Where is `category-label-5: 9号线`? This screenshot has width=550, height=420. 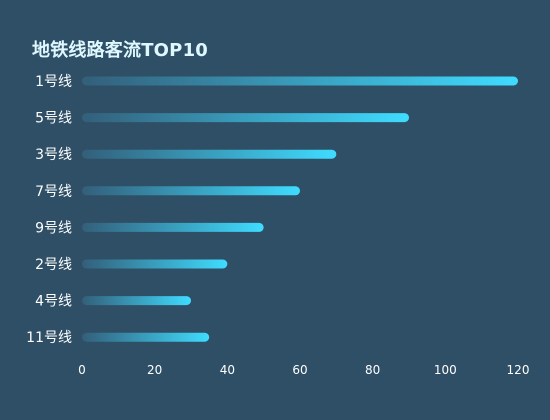 category-label-5: 9号线 is located at coordinates (53, 228).